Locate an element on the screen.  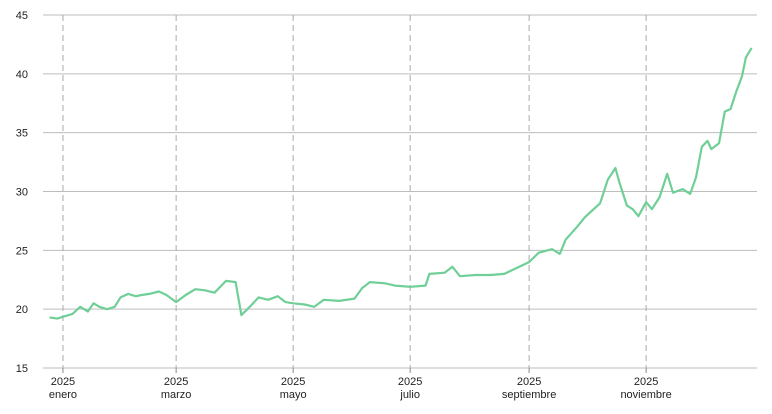
x-tick-sublabel: julio is located at coordinates (409, 395).